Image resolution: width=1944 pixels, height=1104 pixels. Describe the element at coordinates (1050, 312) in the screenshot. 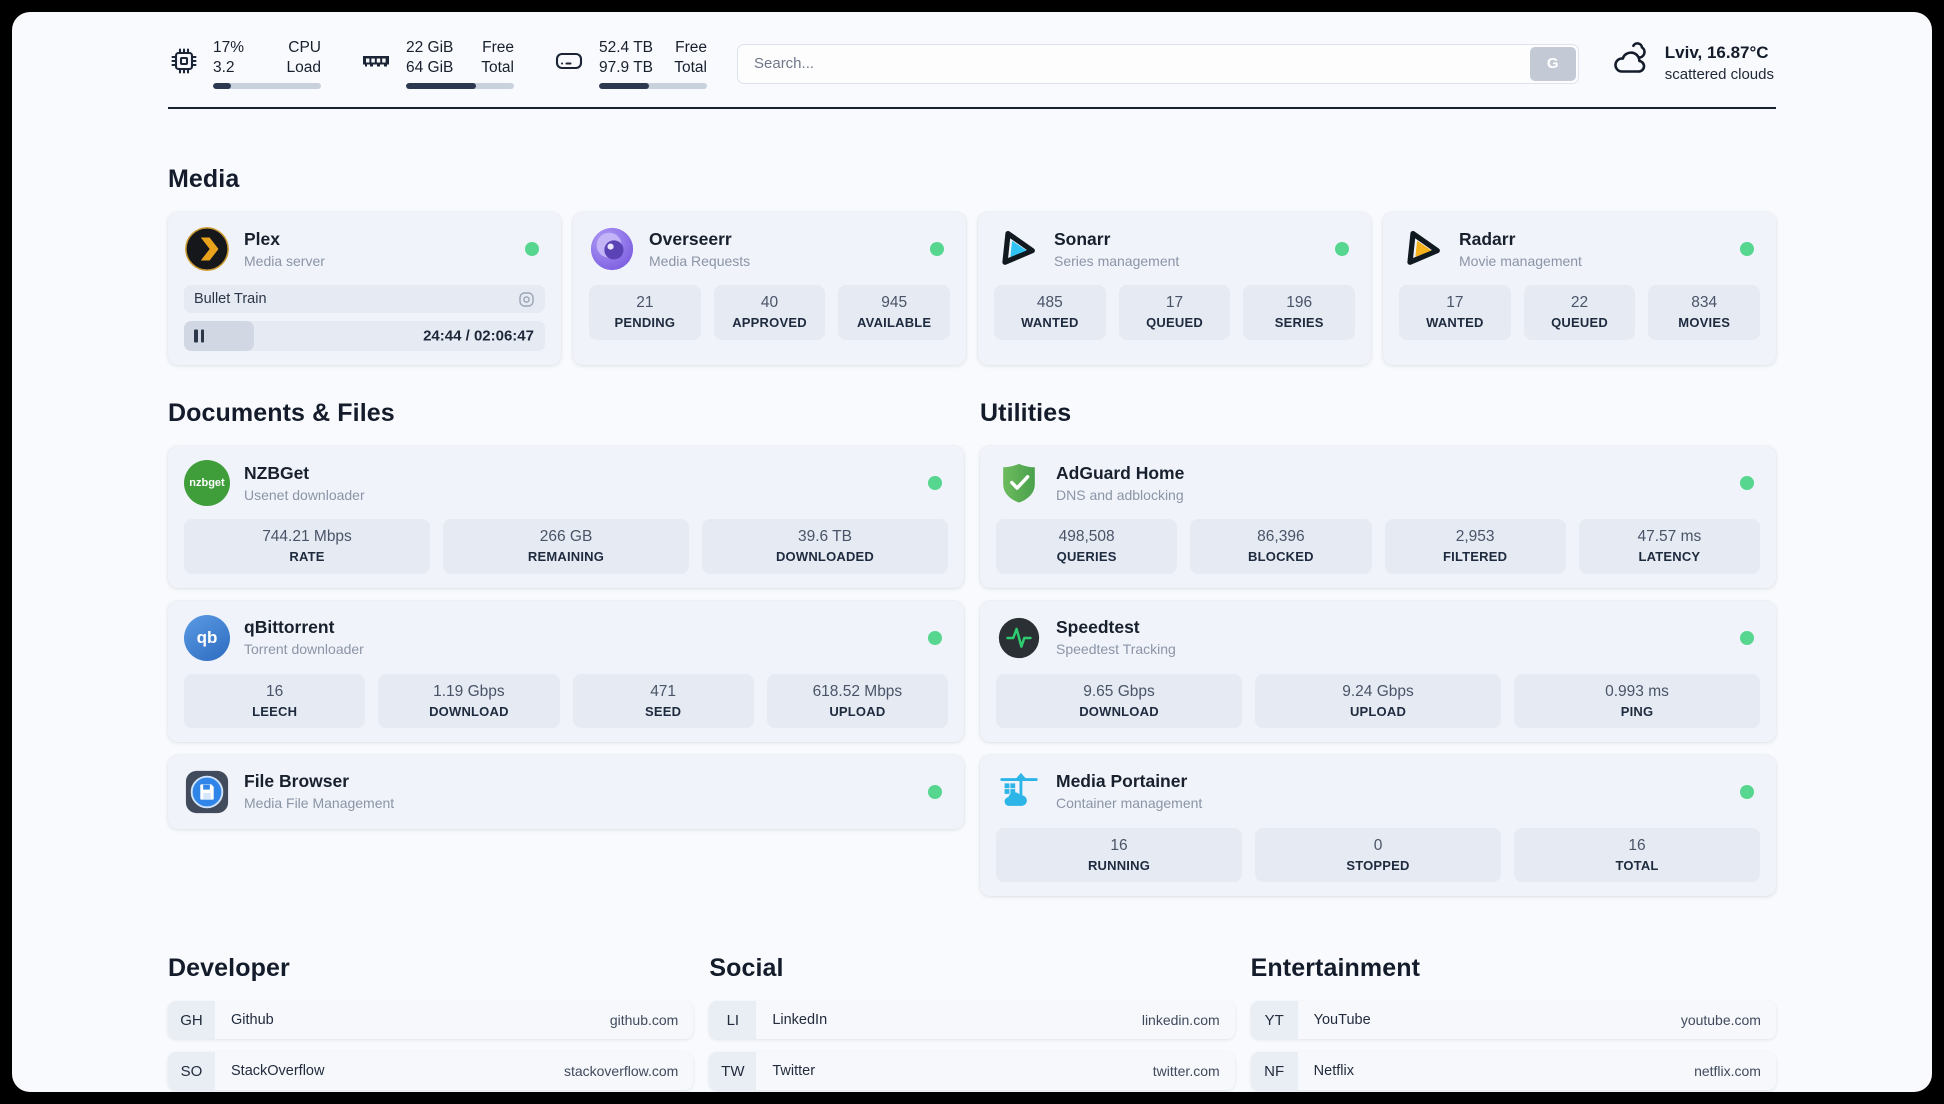

I see `stat-wanted: 485 WANTED` at that location.